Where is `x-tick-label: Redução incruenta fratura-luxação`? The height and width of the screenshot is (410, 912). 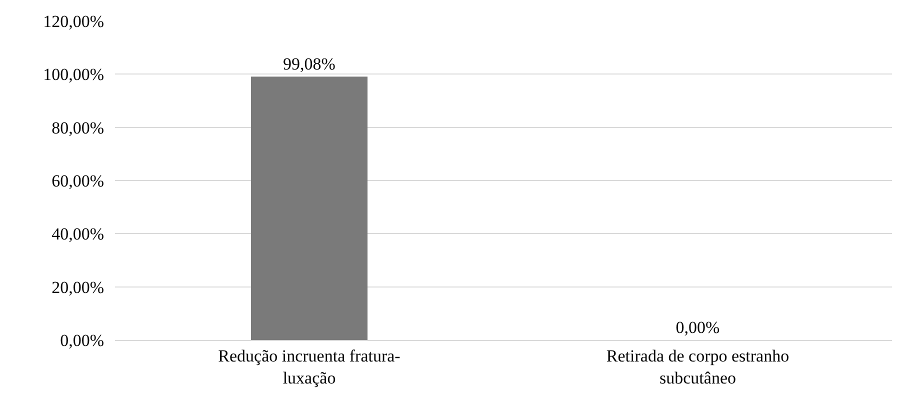
x-tick-label: Redução incruenta fratura-luxação is located at coordinates (309, 367).